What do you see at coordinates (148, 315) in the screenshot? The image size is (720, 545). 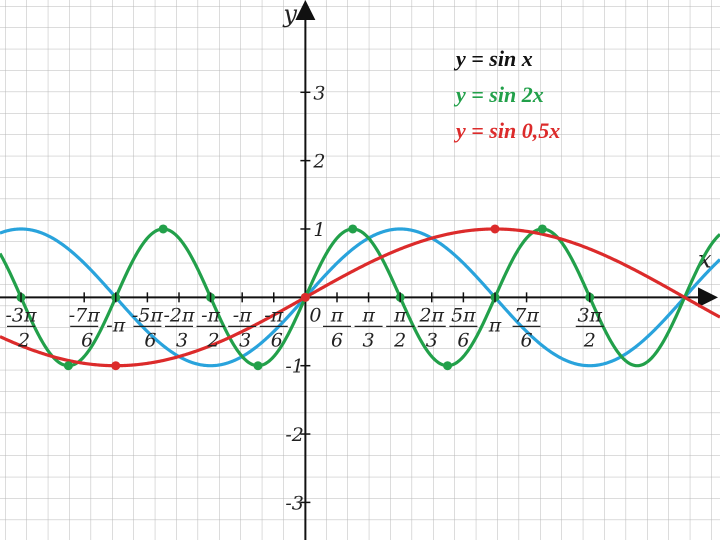 I see `x-tick-numerator: -5π` at bounding box center [148, 315].